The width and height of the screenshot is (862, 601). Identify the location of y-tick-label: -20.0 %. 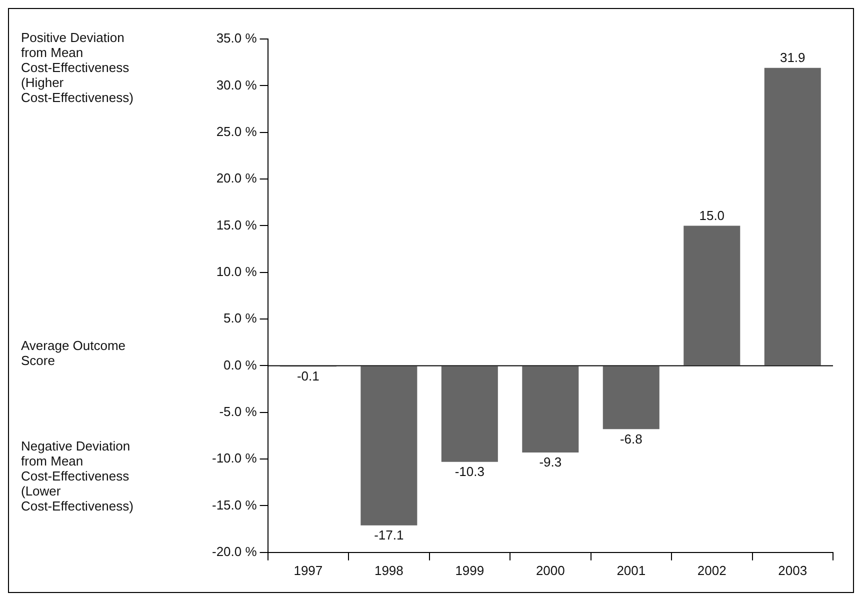
(235, 551).